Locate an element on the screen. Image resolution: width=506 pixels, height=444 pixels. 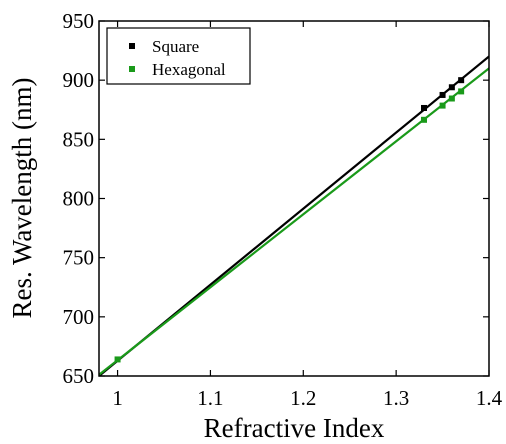
x-tick-label: 1.4 is located at coordinates (489, 398).